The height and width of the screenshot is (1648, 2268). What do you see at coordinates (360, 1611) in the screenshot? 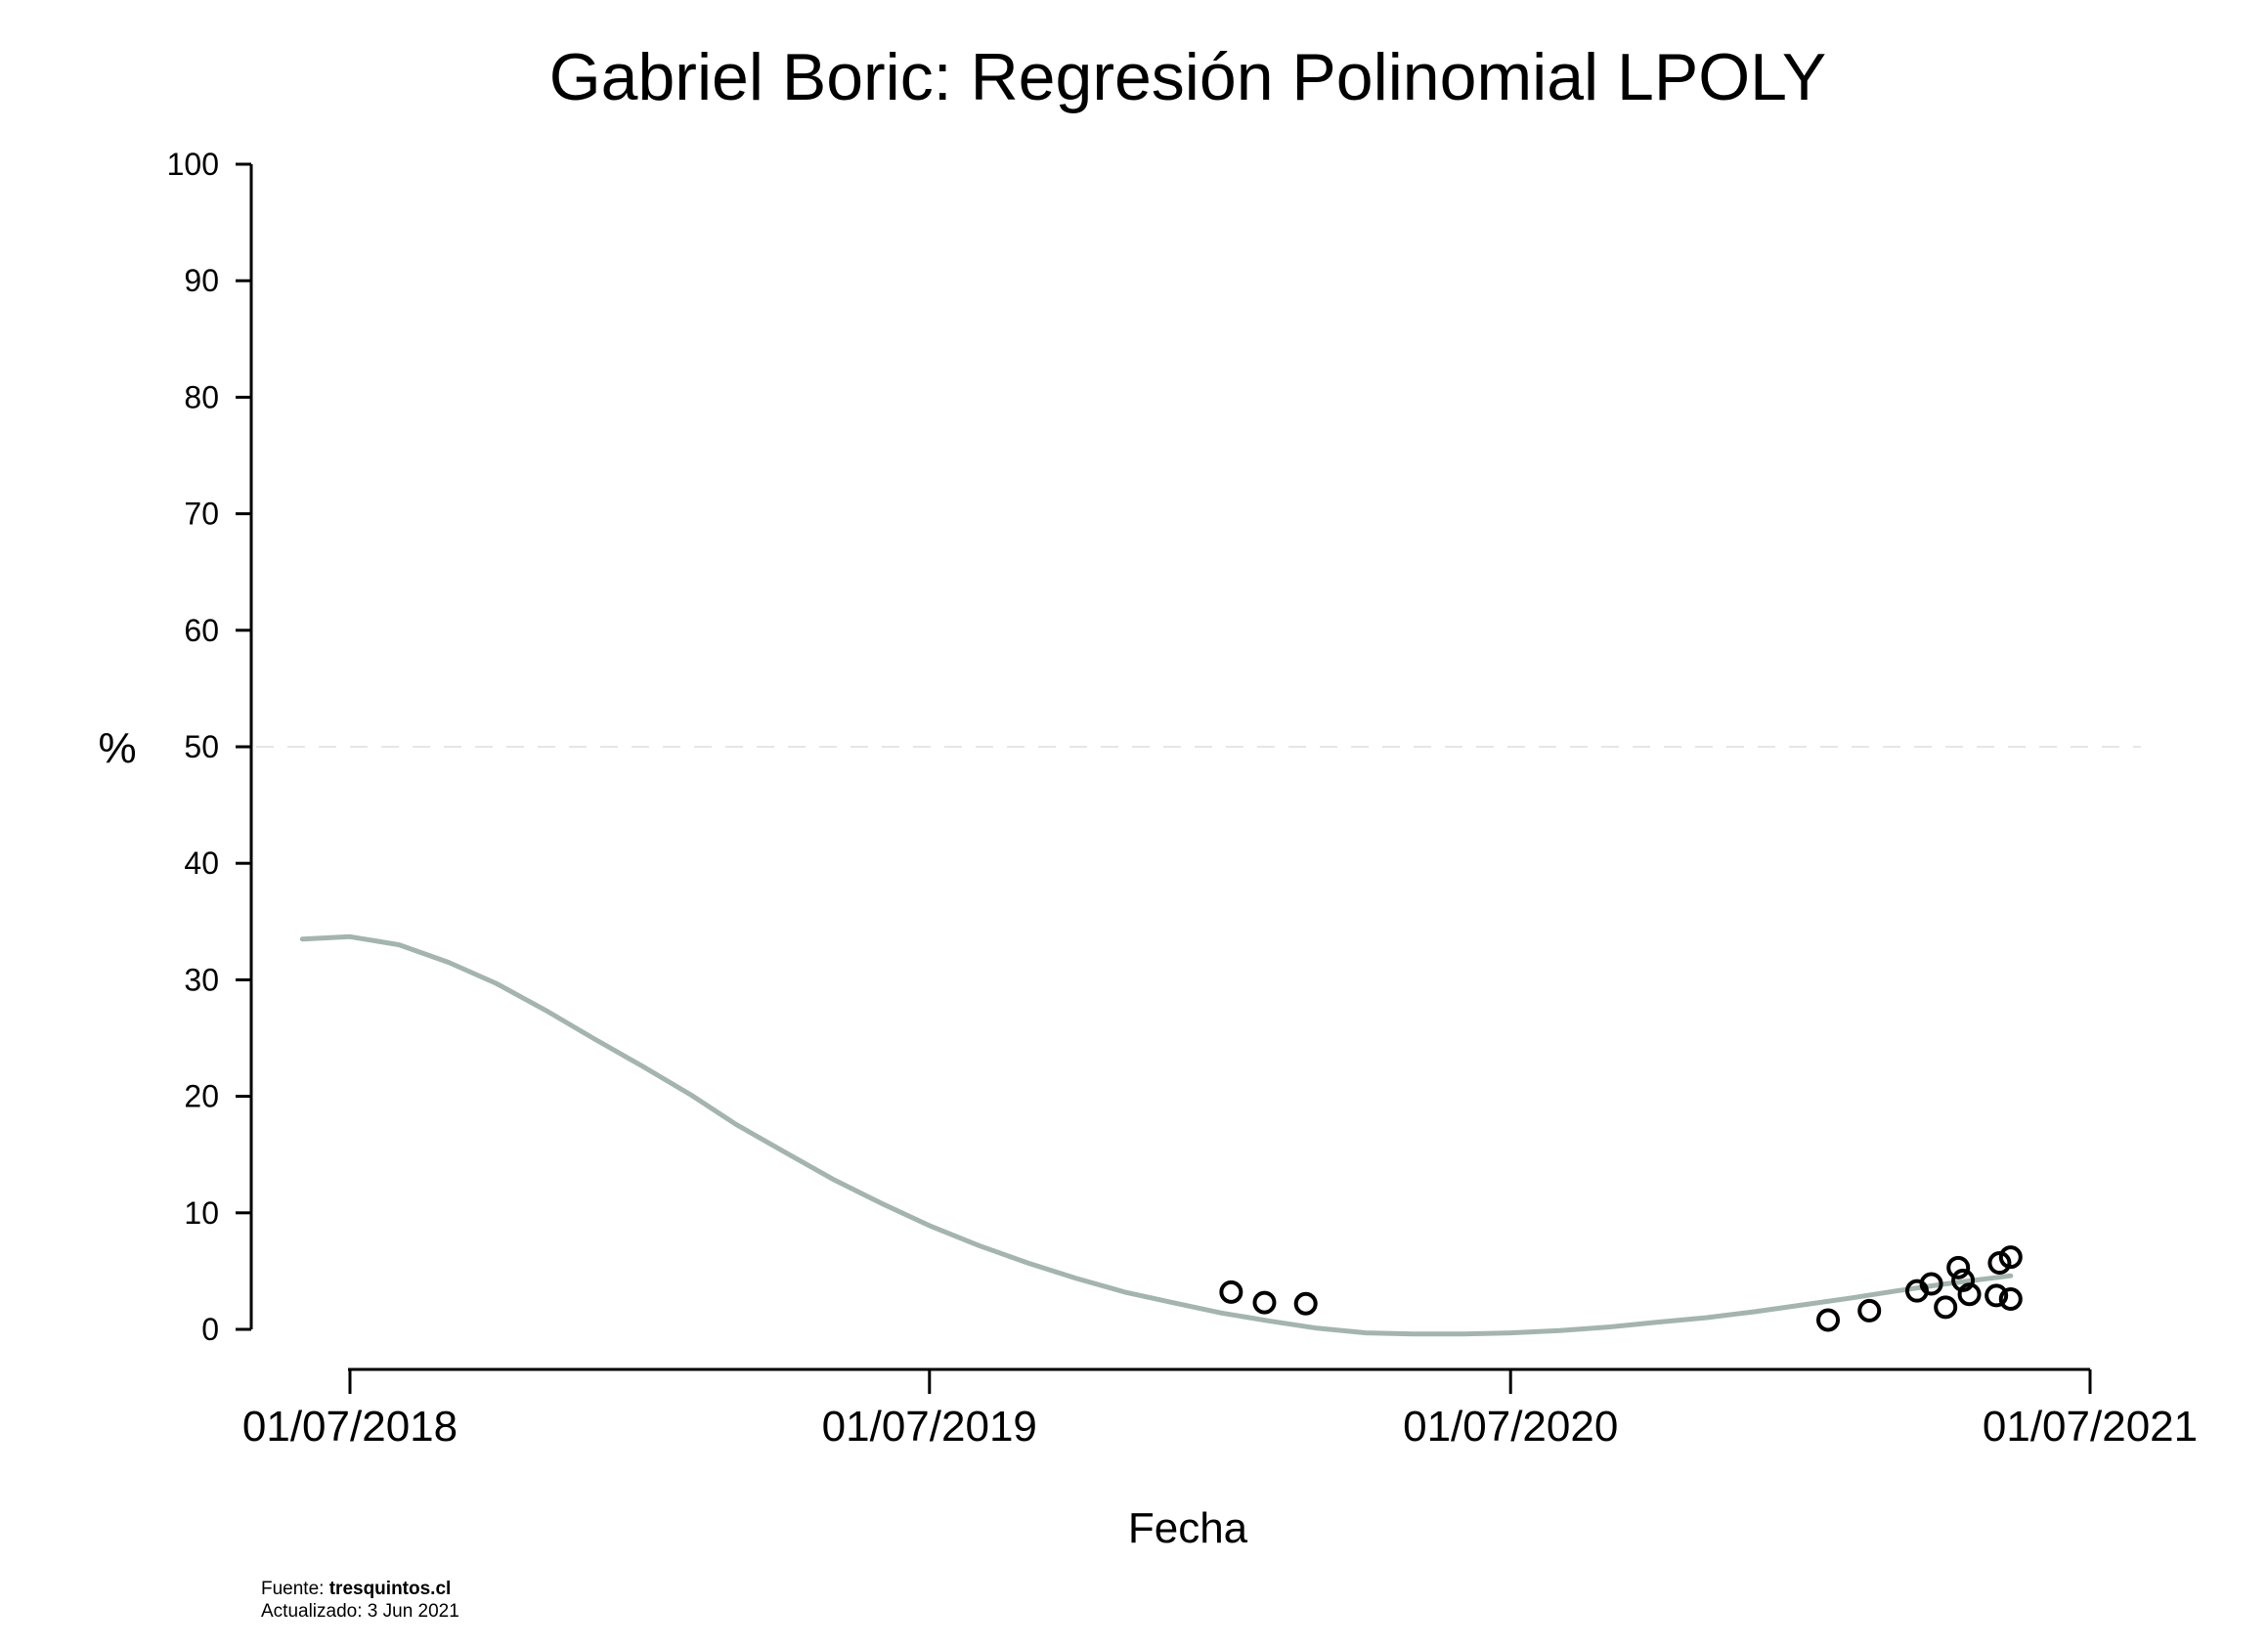
I see `updated-note: Actualizado: 3 Jun 2021` at bounding box center [360, 1611].